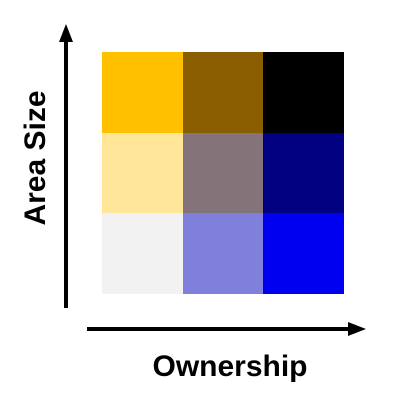 The width and height of the screenshot is (404, 412). Describe the element at coordinates (303, 253) in the screenshot. I see `legend-cell-r3-c3` at that location.